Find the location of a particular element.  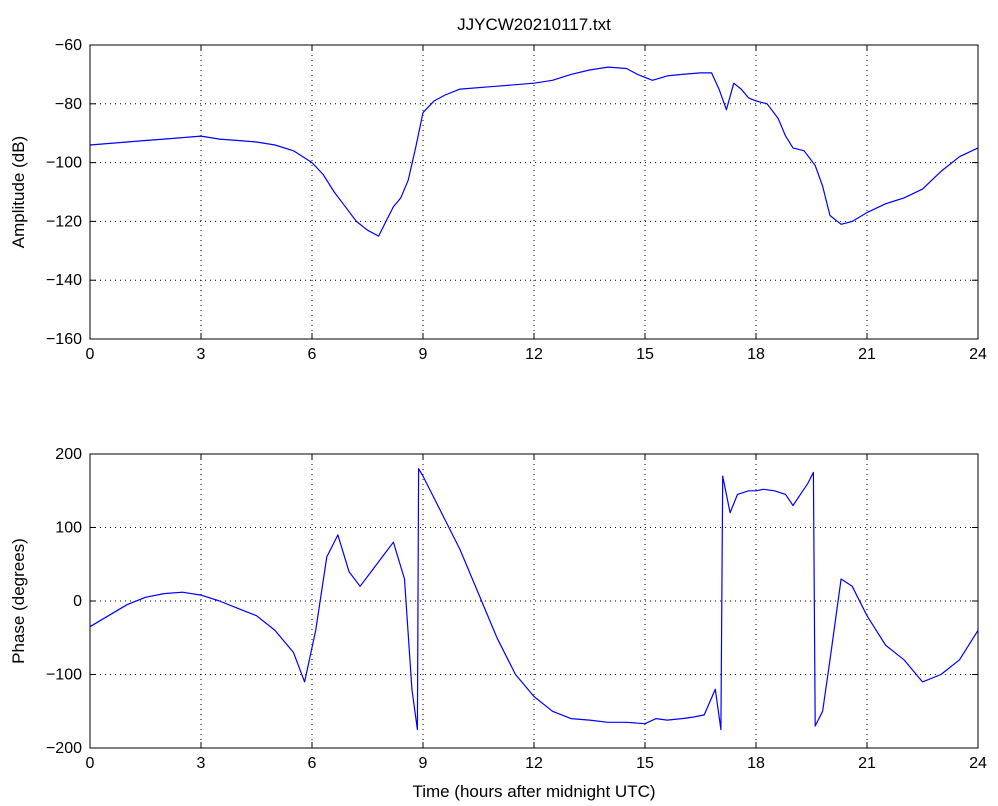

figure-title: JJYCW20210117.txt is located at coordinates (534, 24).